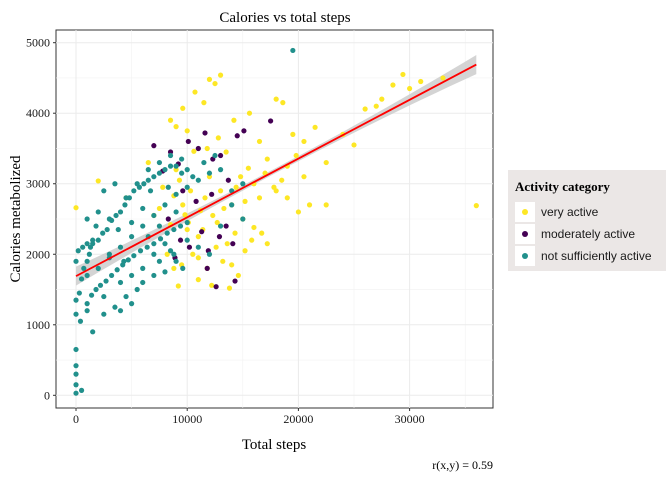  Describe the element at coordinates (284, 18) in the screenshot. I see `chart-title: Calories vs total steps` at that location.